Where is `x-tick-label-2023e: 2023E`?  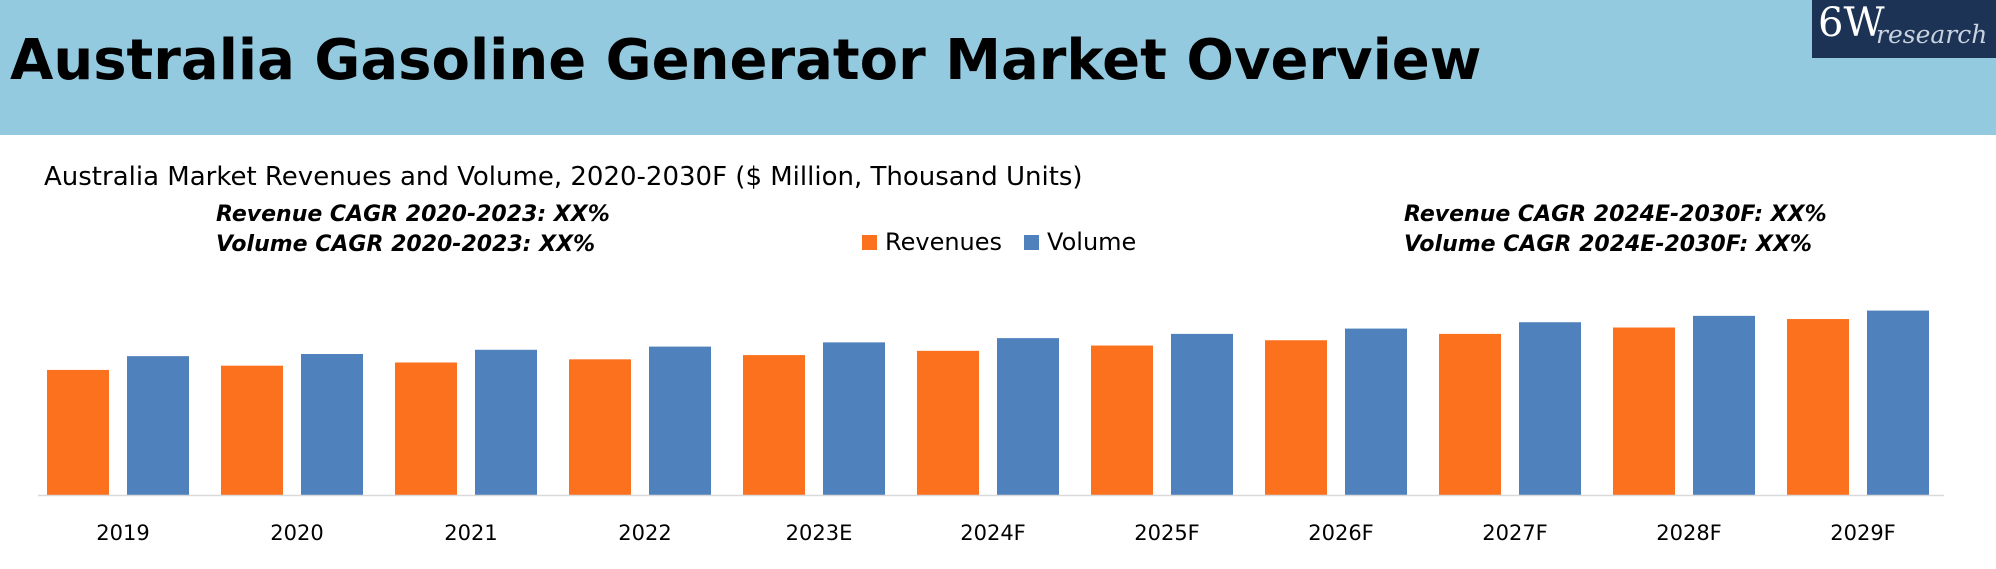 x-tick-label-2023e: 2023E is located at coordinates (819, 533).